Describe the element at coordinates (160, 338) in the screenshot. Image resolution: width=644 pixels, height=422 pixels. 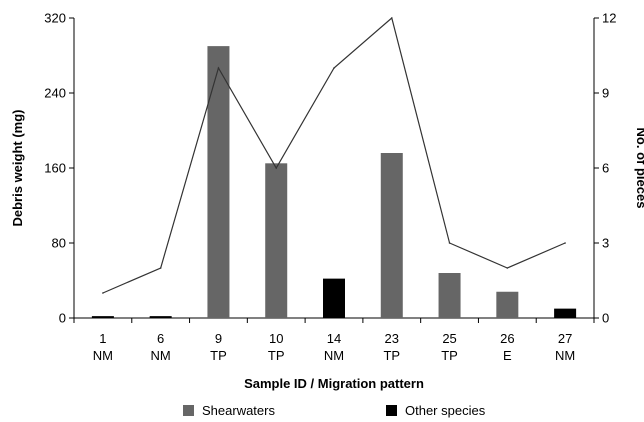
I see `x-tick-label-id: 6` at that location.